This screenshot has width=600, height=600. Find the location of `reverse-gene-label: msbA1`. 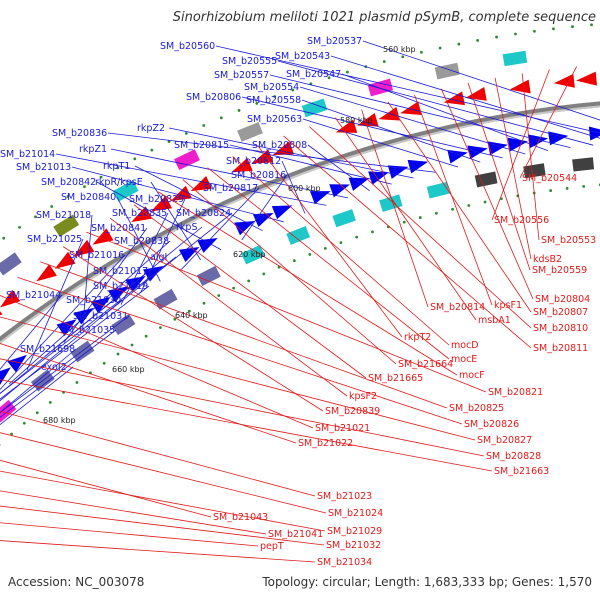

reverse-gene-label: msbA1 is located at coordinates (494, 320).